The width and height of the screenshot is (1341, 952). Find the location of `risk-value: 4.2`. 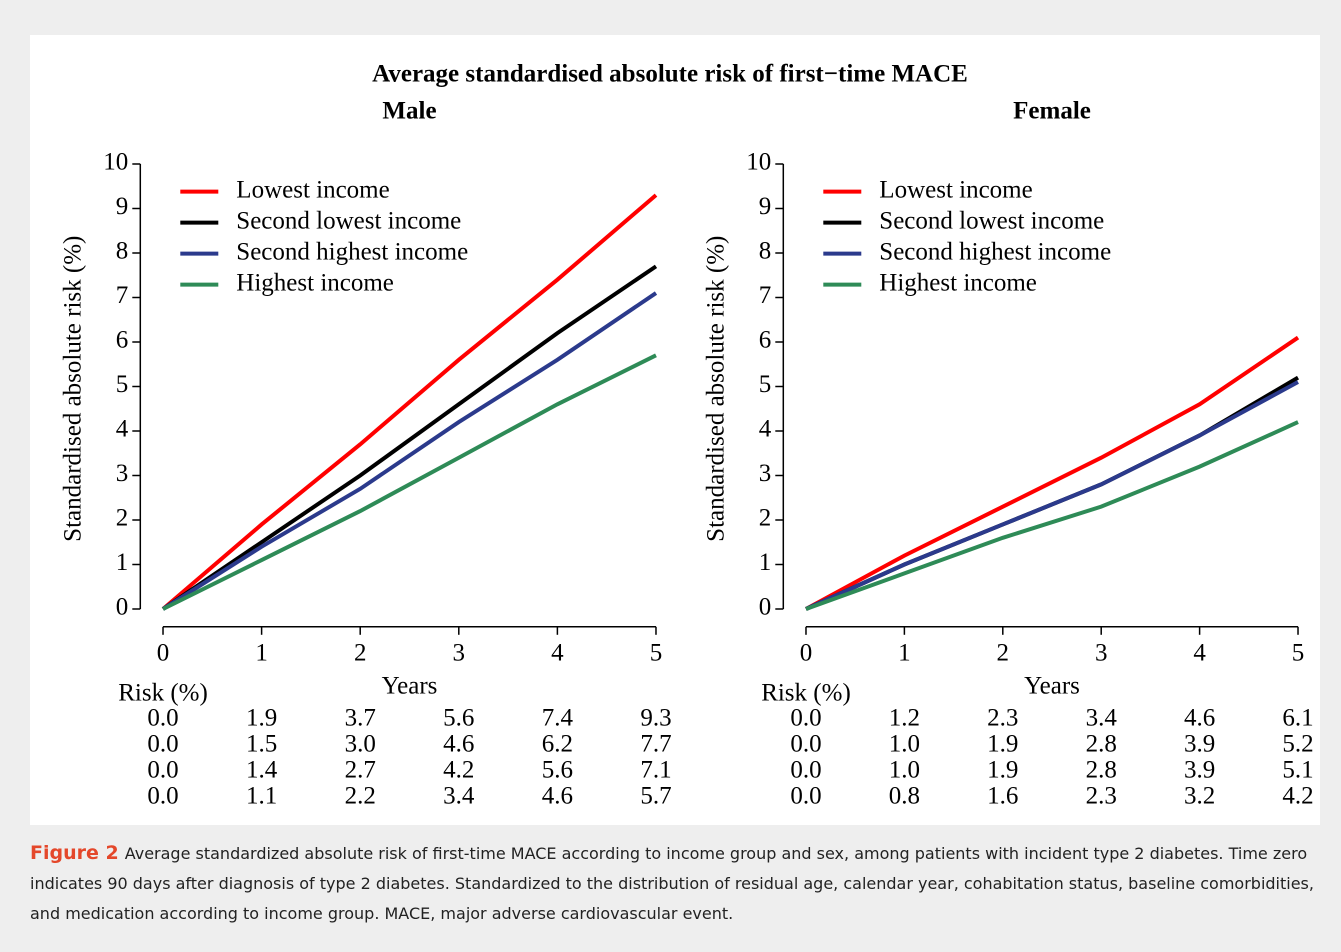

risk-value: 4.2 is located at coordinates (1297, 796).